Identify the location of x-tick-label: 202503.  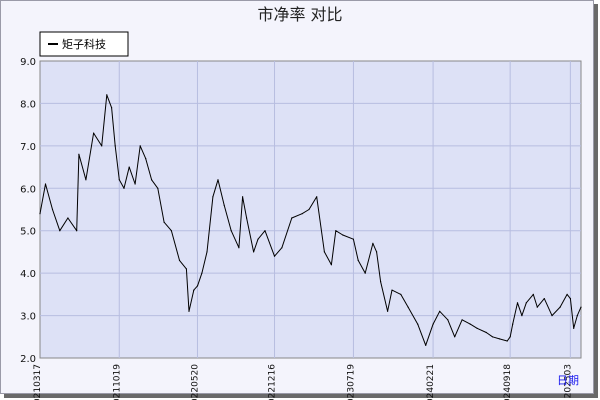
(568, 381).